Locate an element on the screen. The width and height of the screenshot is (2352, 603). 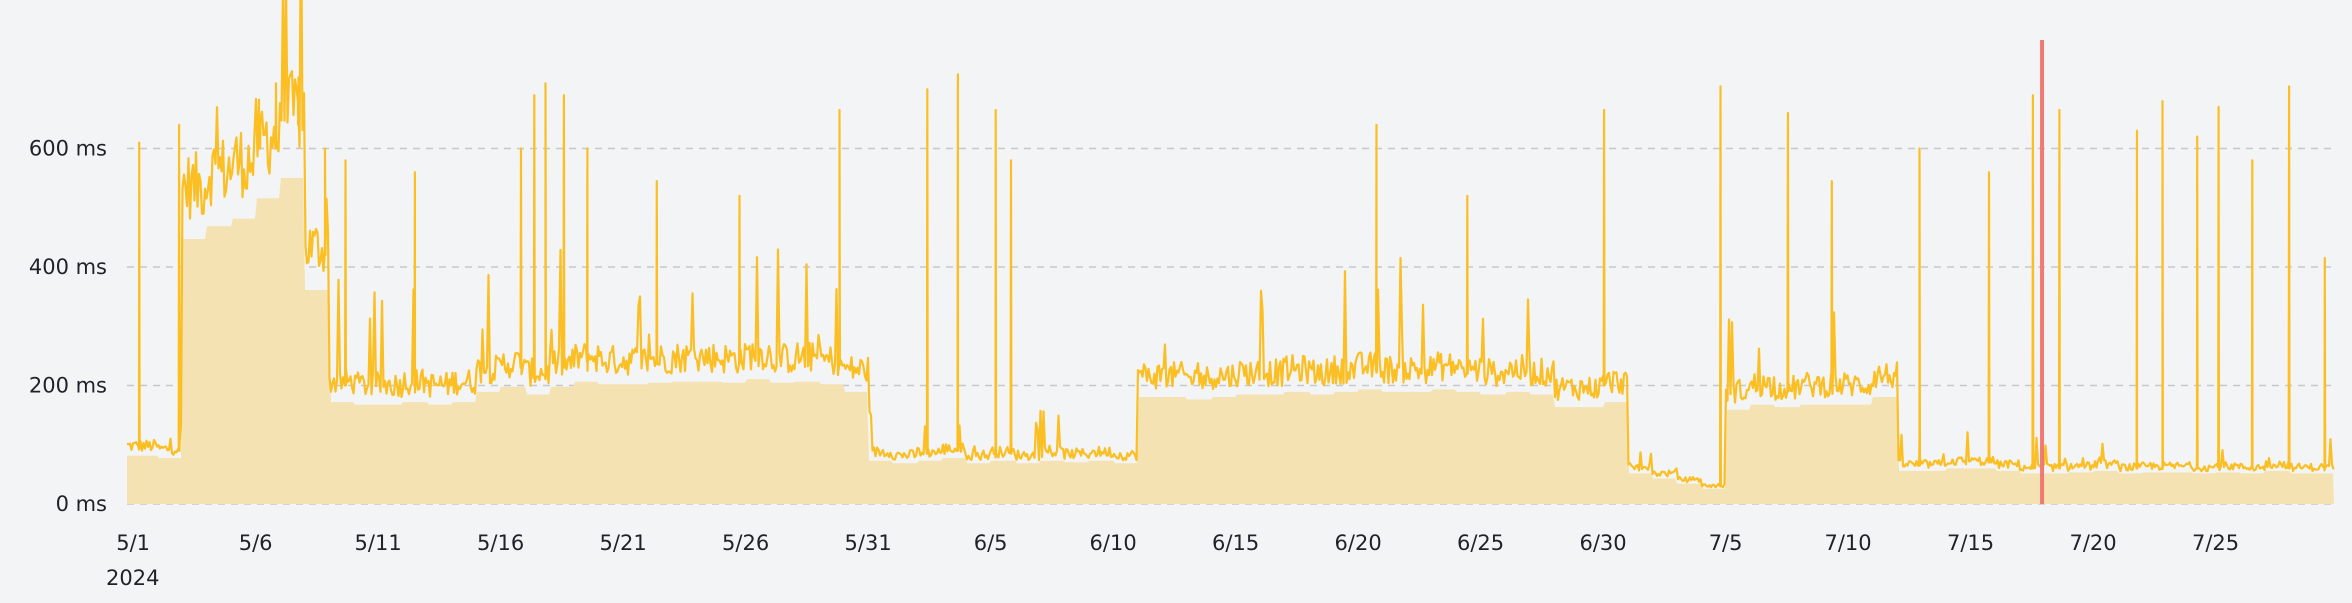
x-tick-label: 5/16 is located at coordinates (500, 543).